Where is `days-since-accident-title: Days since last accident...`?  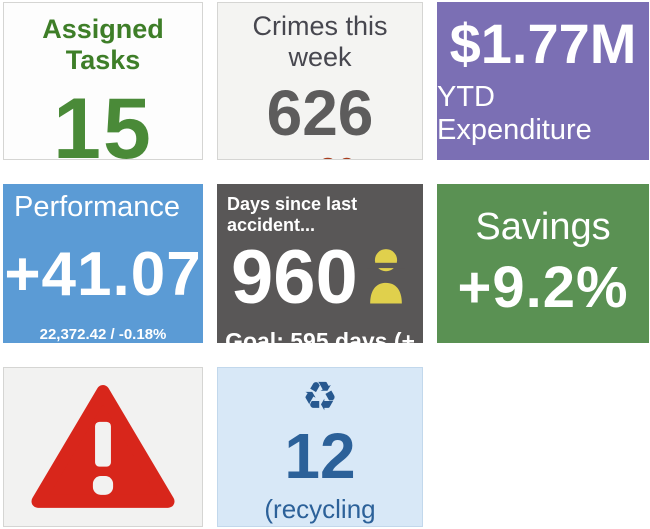 days-since-accident-title: Days since last accident... is located at coordinates (292, 214).